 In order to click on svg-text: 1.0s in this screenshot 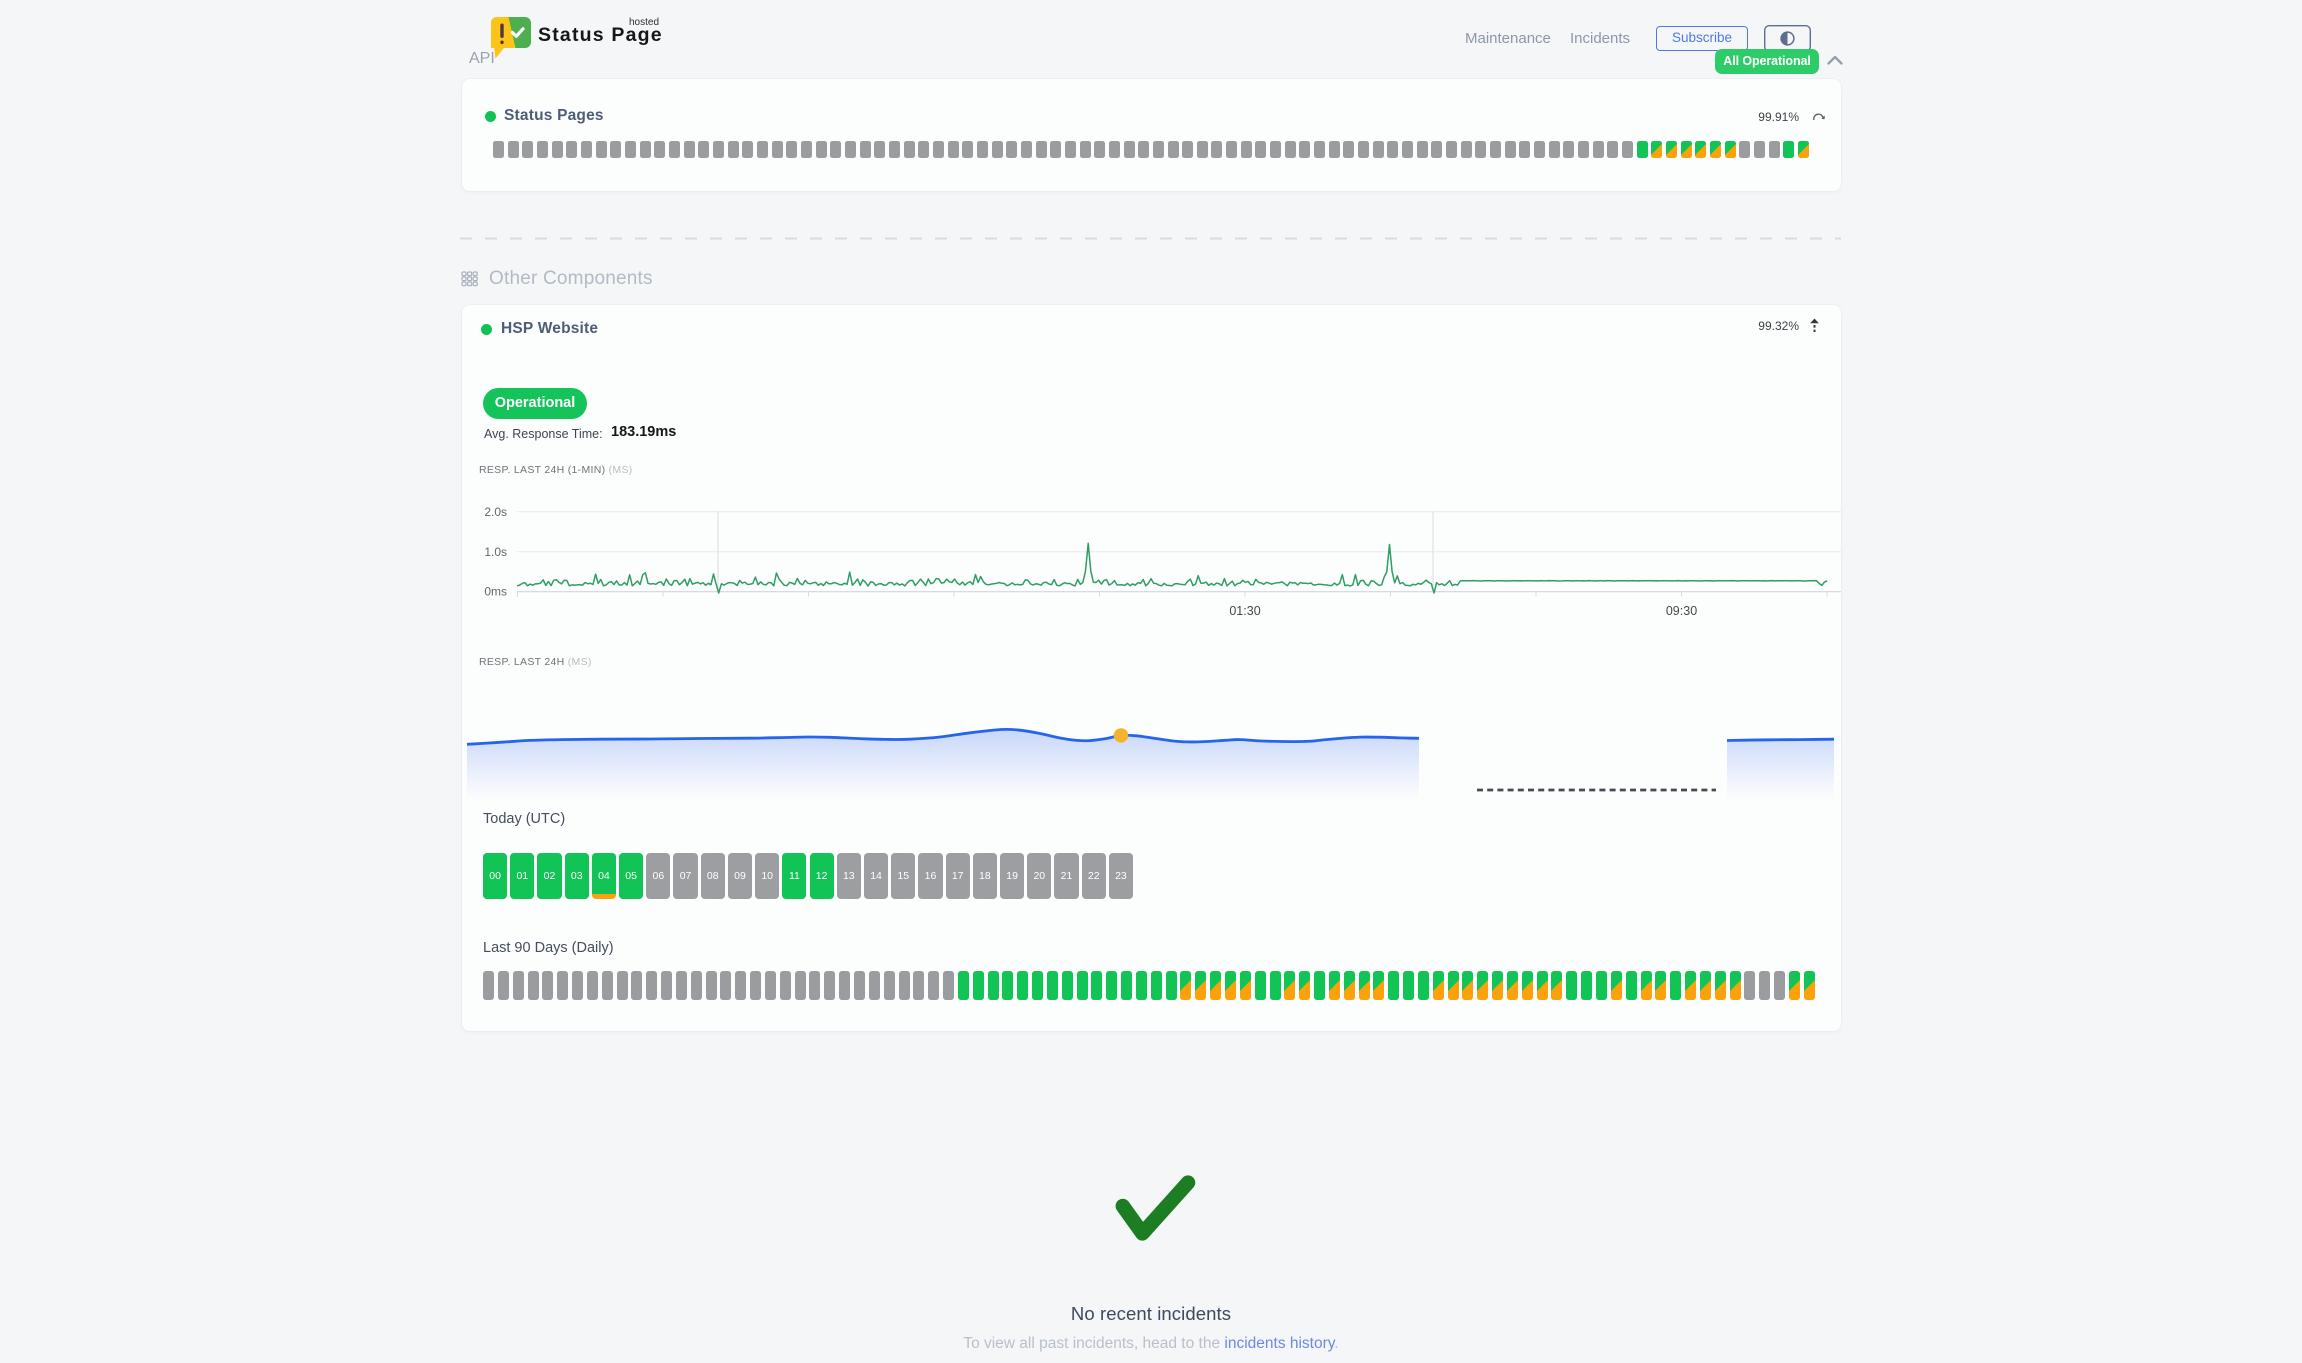, I will do `click(495, 552)`.